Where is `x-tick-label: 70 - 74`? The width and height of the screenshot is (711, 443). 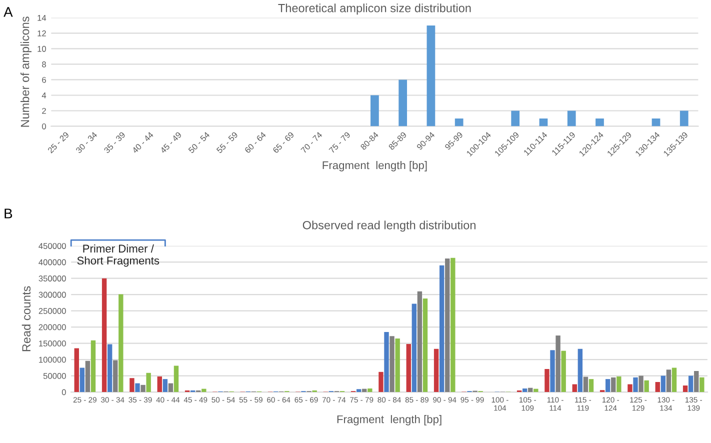 x-tick-label: 70 - 74 is located at coordinates (311, 142).